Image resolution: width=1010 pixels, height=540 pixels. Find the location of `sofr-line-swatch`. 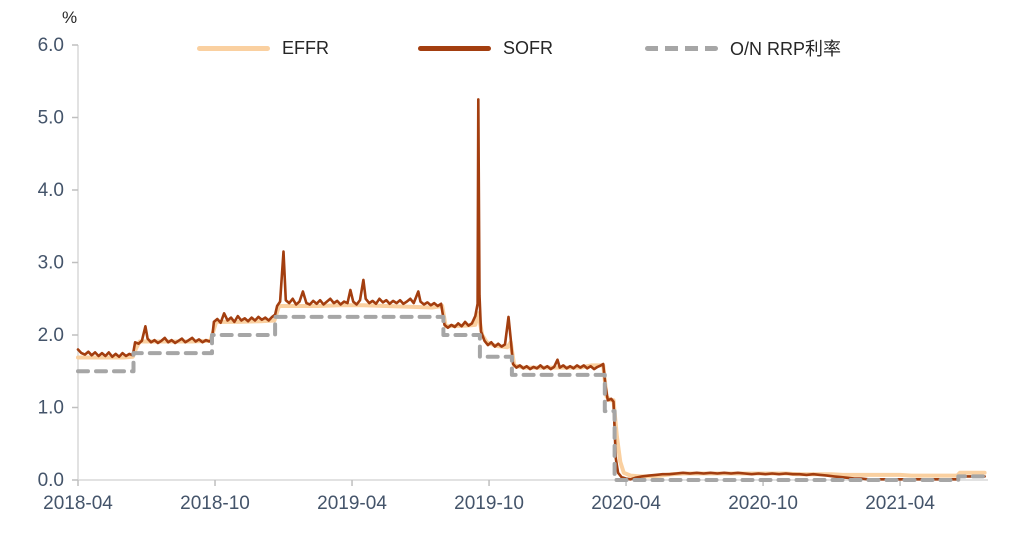

sofr-line-swatch is located at coordinates (454, 48).